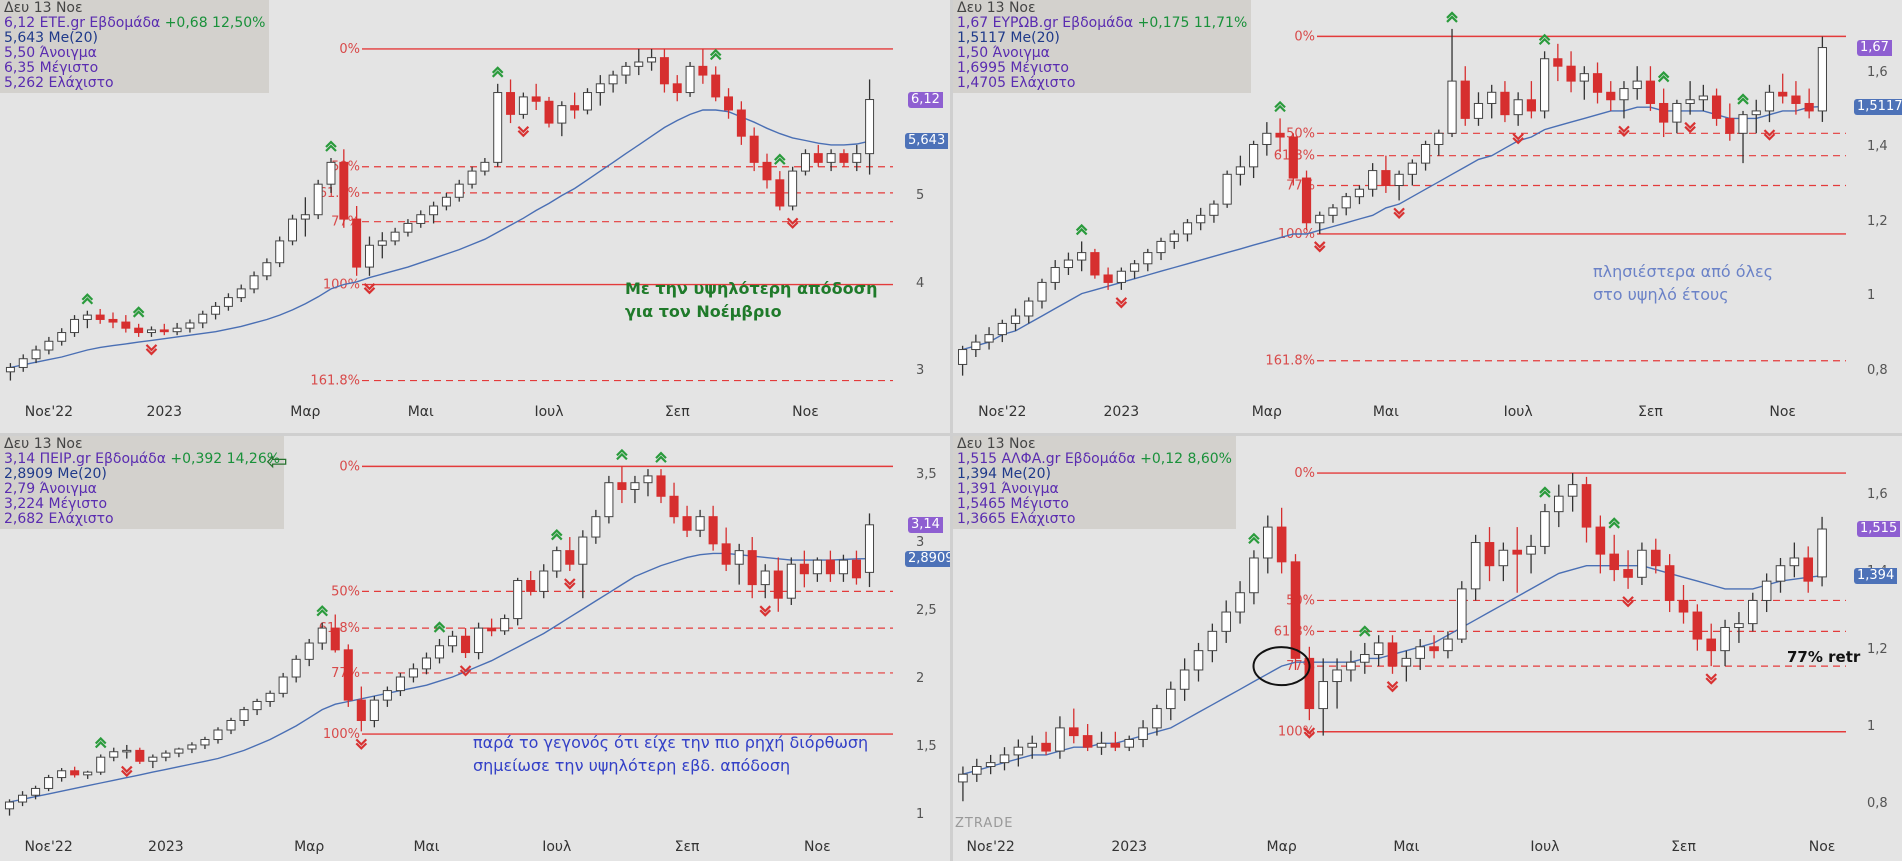 This screenshot has width=1902, height=861. I want to click on x-tick-label: Μαι, so click(1406, 847).